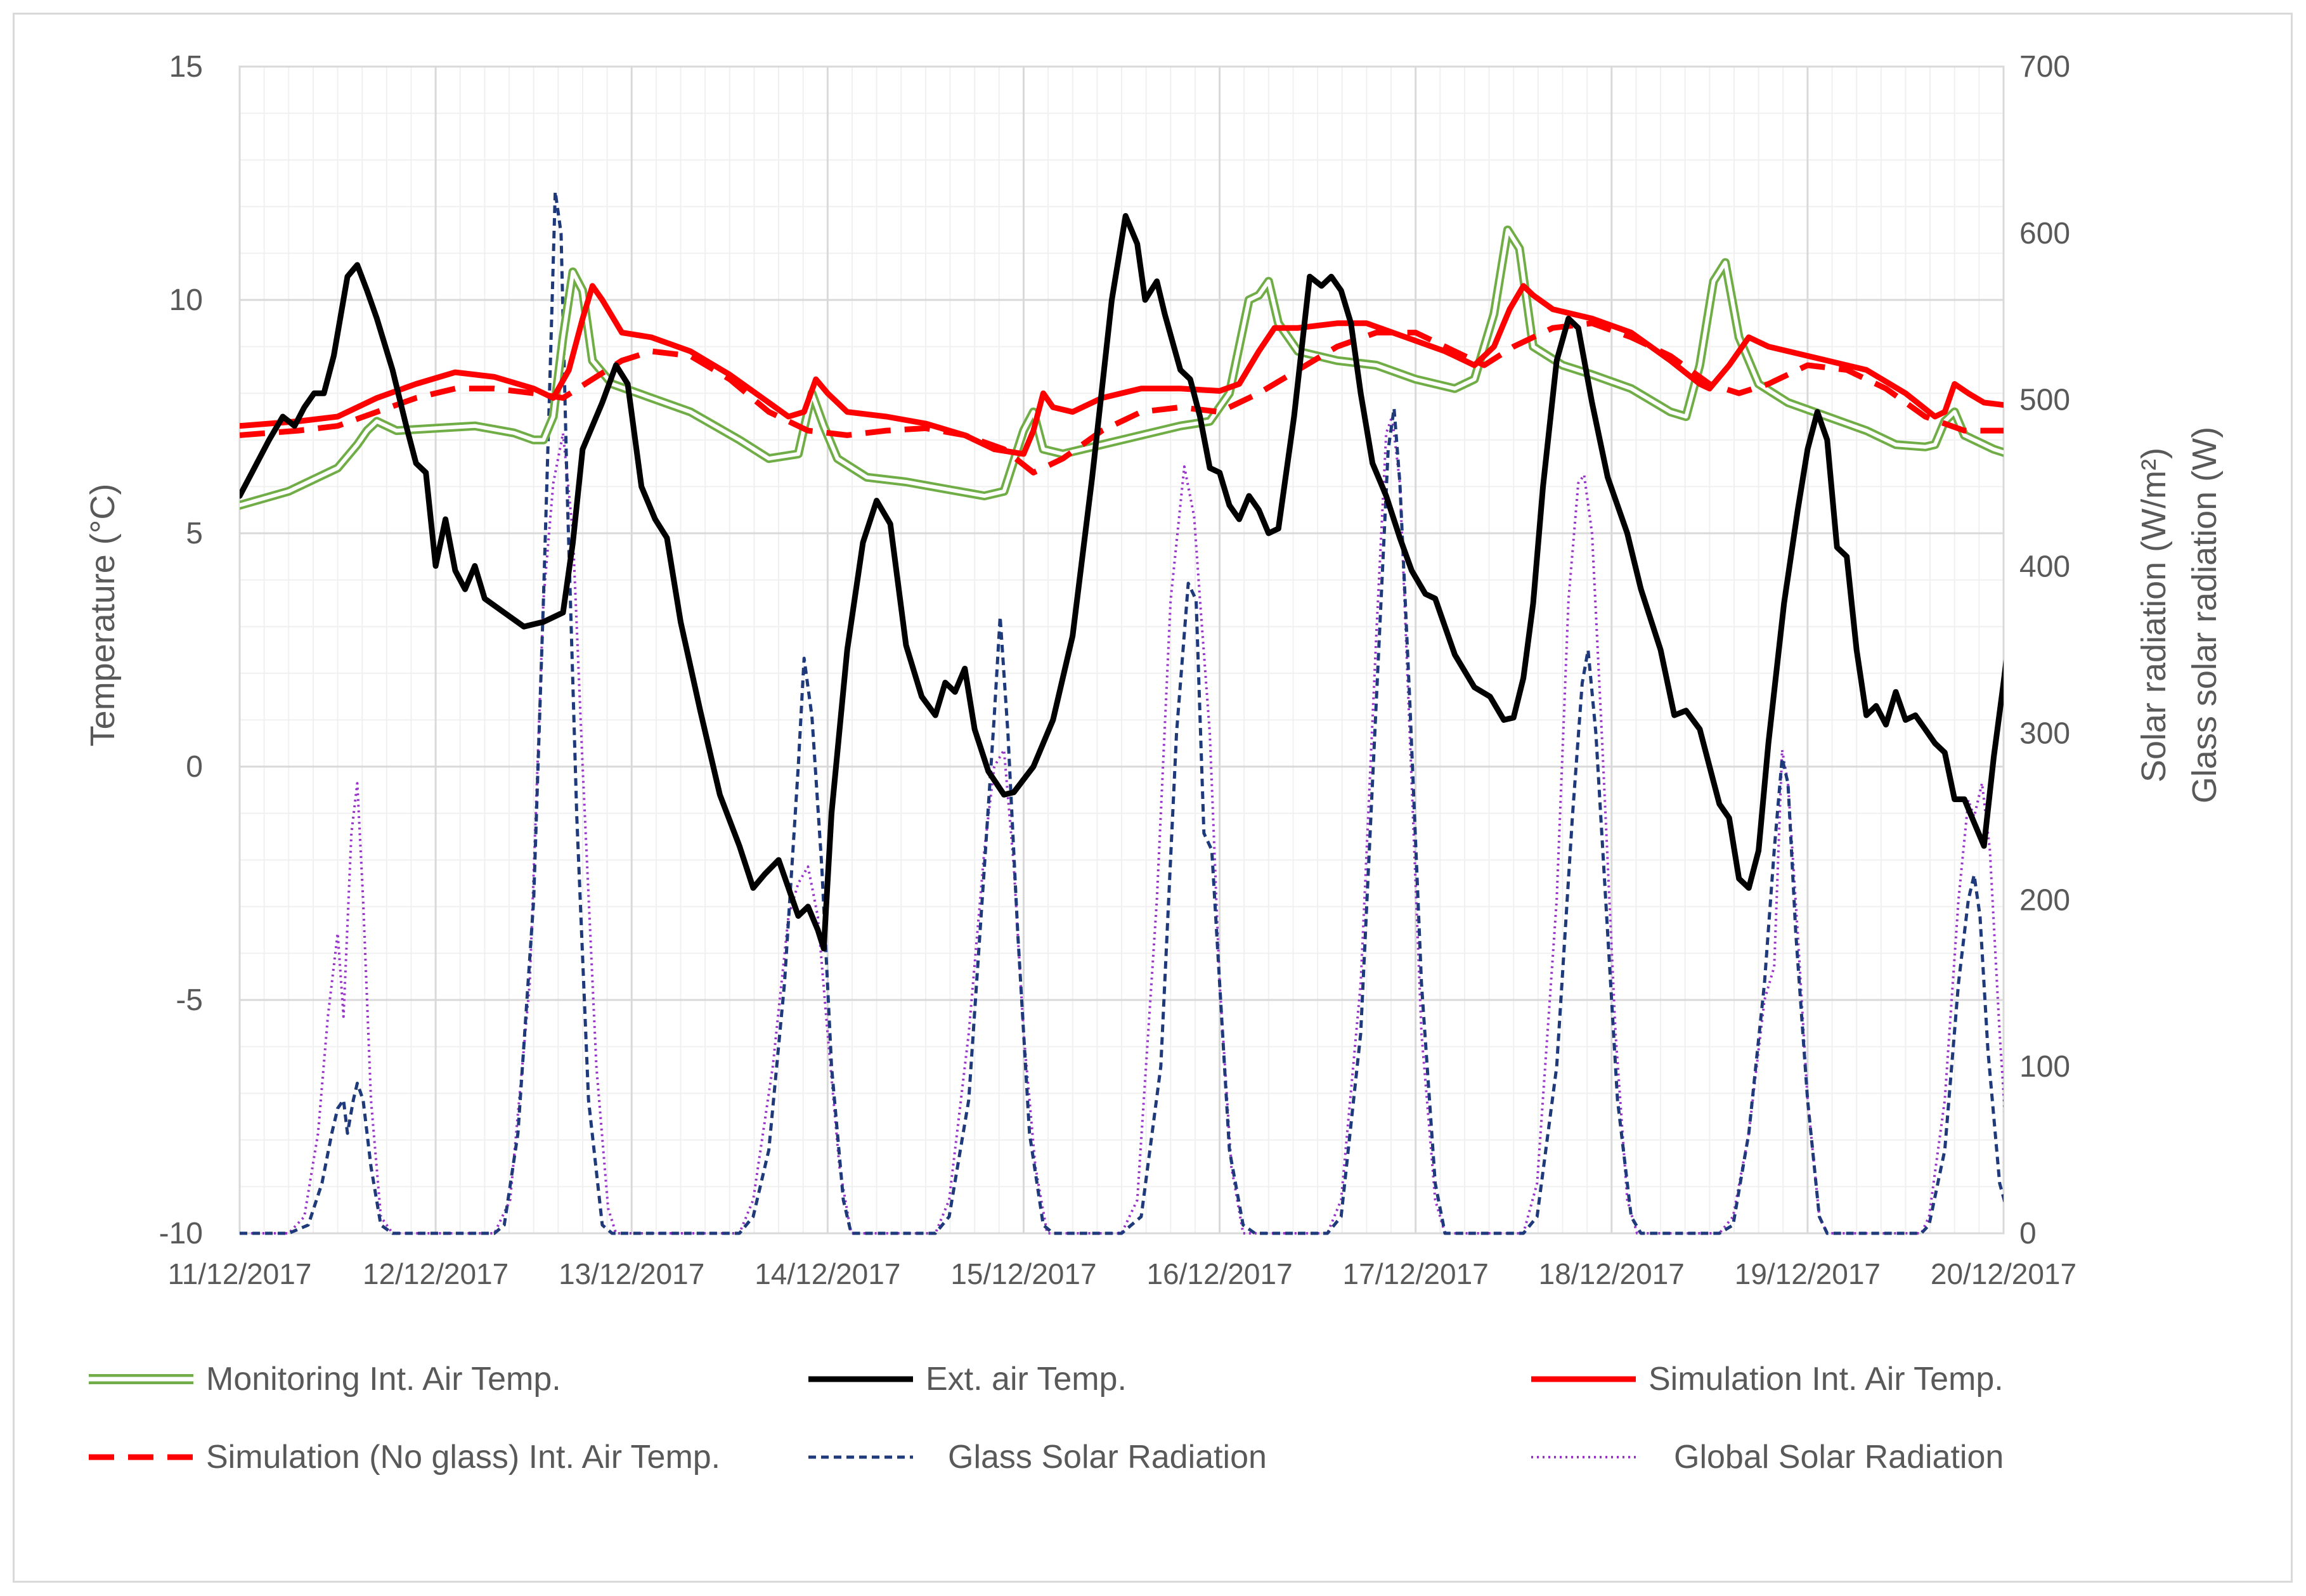  Describe the element at coordinates (384, 1379) in the screenshot. I see `legend-label-monitoring: Monitoring Int. Air Temp.` at that location.